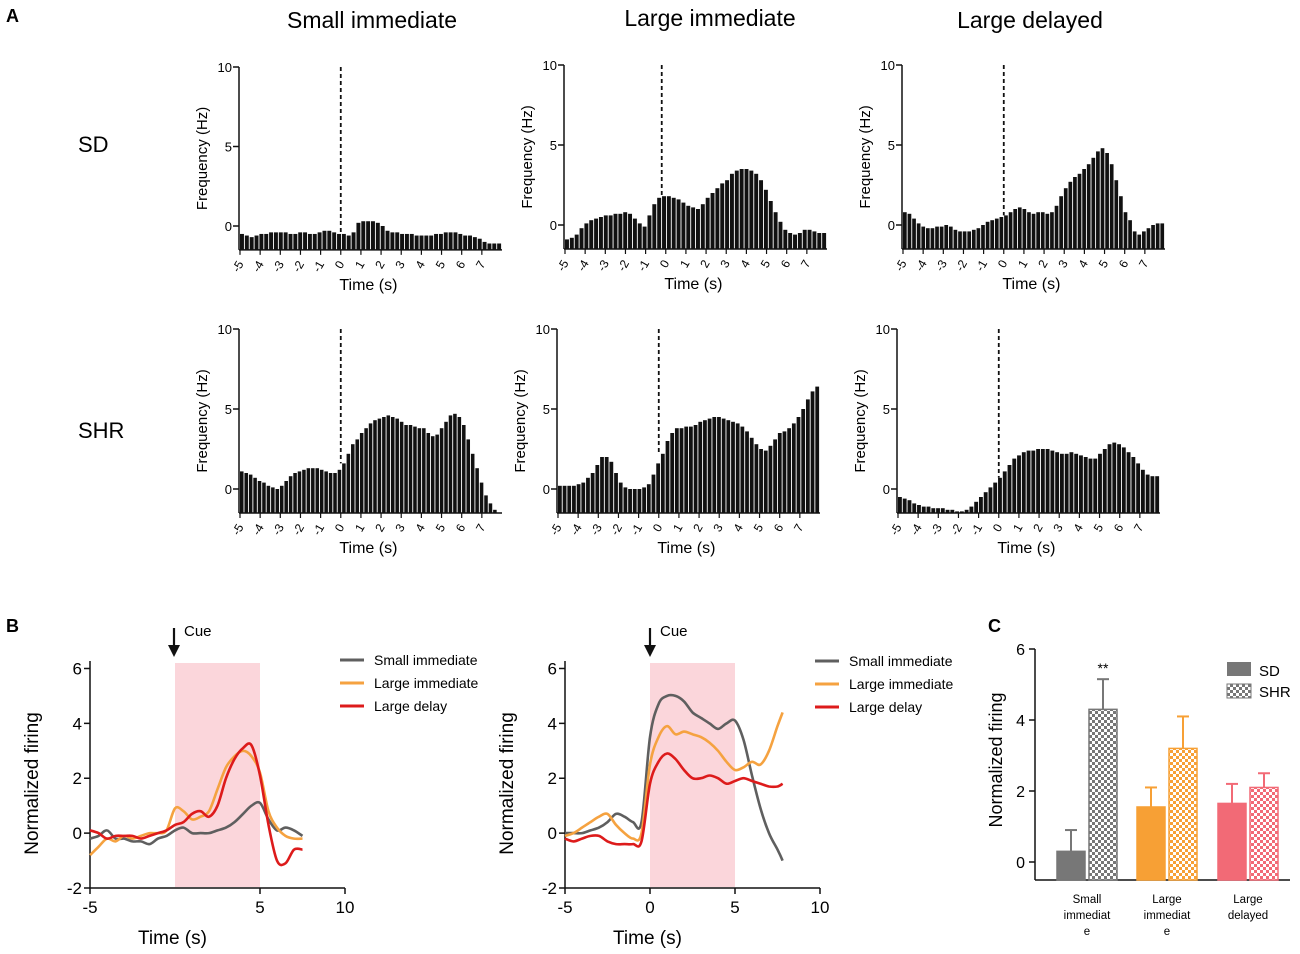  I want to click on y-axis-label: Frequency (Hz), so click(527, 156).